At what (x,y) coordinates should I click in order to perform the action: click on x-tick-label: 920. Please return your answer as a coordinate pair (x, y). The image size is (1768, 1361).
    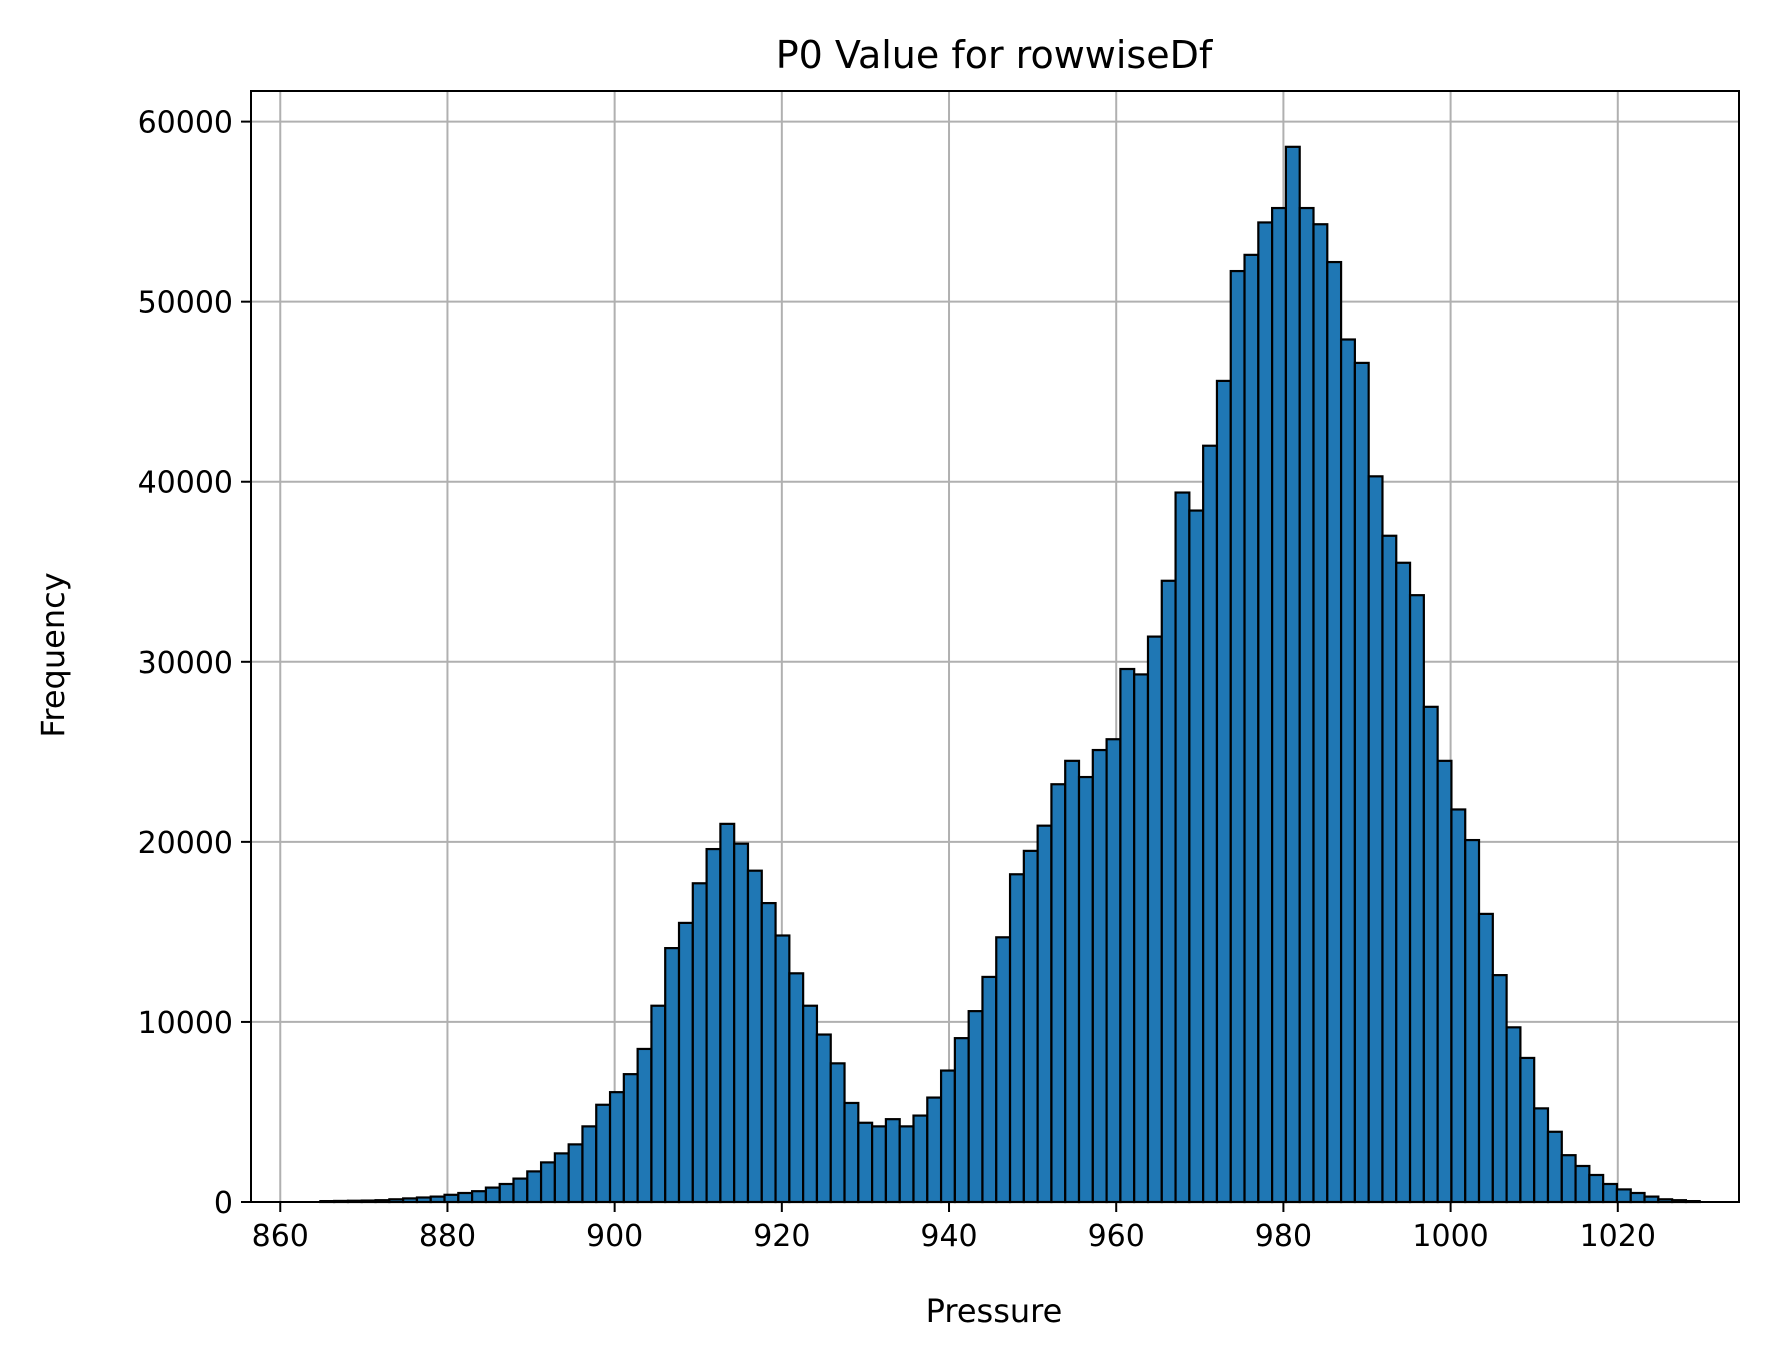
    Looking at the image, I should click on (781, 1236).